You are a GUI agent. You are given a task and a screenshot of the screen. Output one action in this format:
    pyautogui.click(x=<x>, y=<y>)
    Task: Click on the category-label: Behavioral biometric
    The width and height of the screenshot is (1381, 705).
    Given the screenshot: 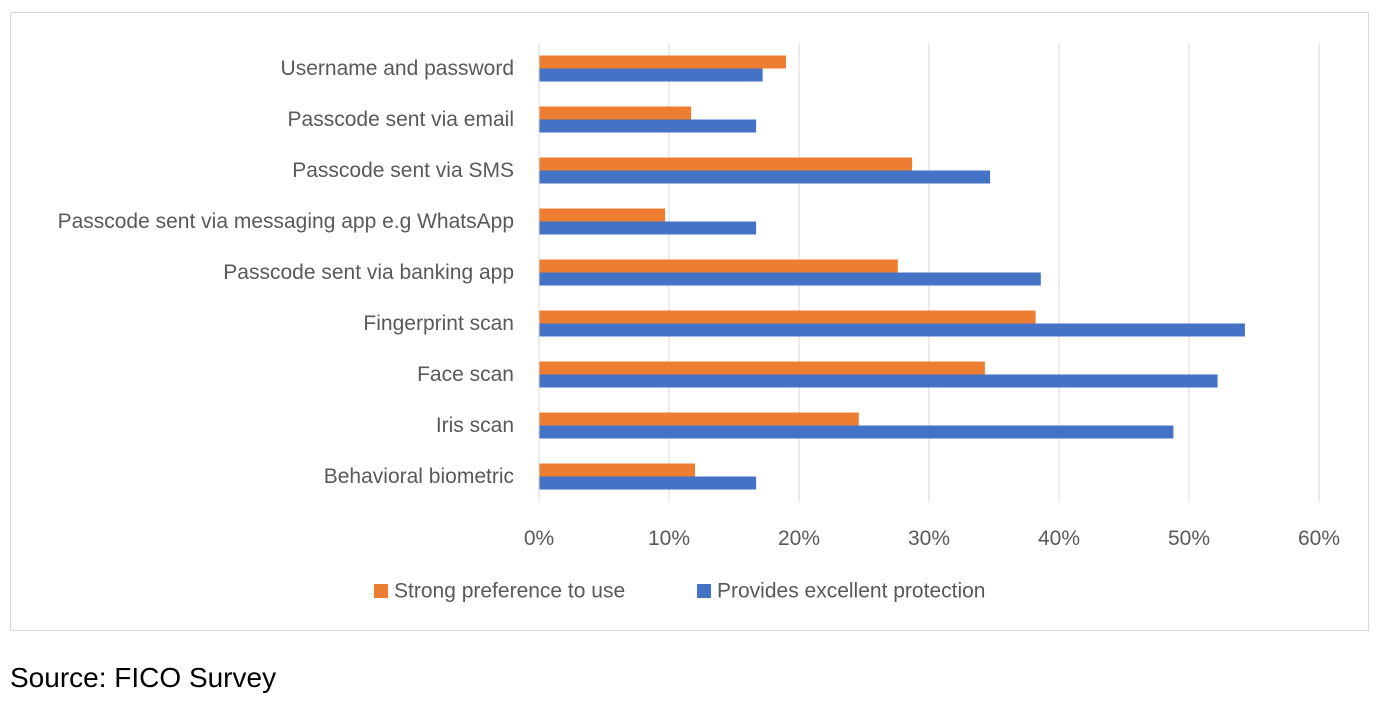 What is the action you would take?
    pyautogui.click(x=419, y=476)
    